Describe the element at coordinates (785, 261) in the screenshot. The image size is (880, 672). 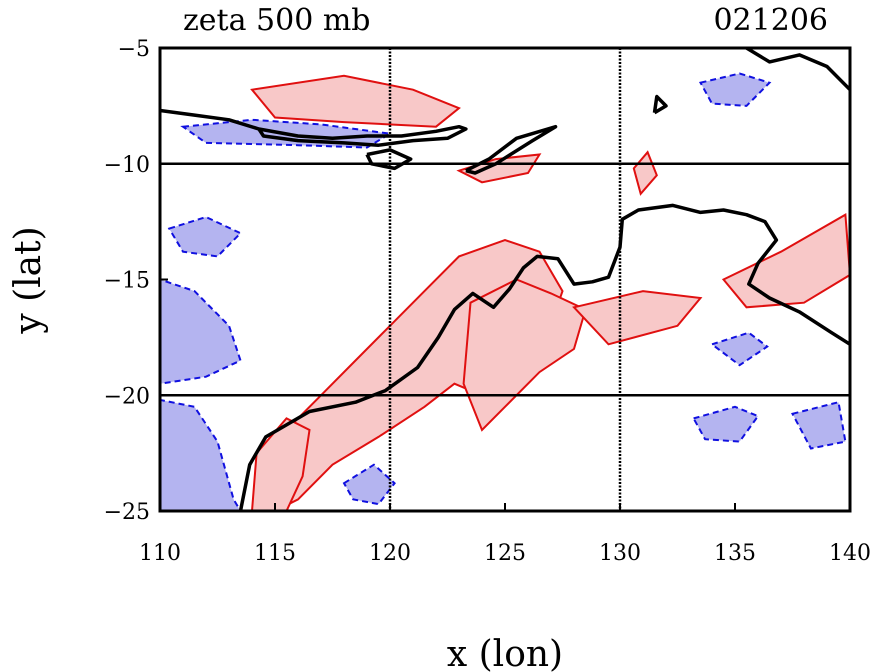
I see `positive-region-far-east` at that location.